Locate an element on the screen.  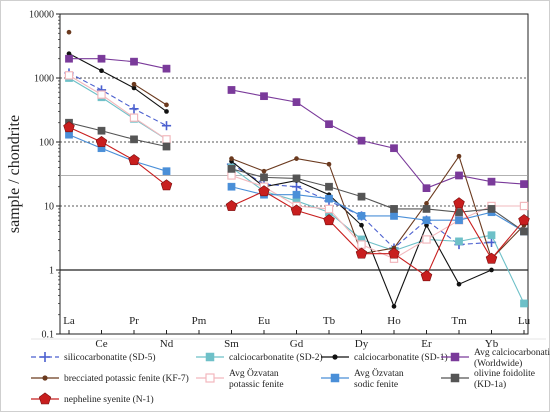
legend-label: silicocarbonatite (SD-5) is located at coordinates (110, 357).